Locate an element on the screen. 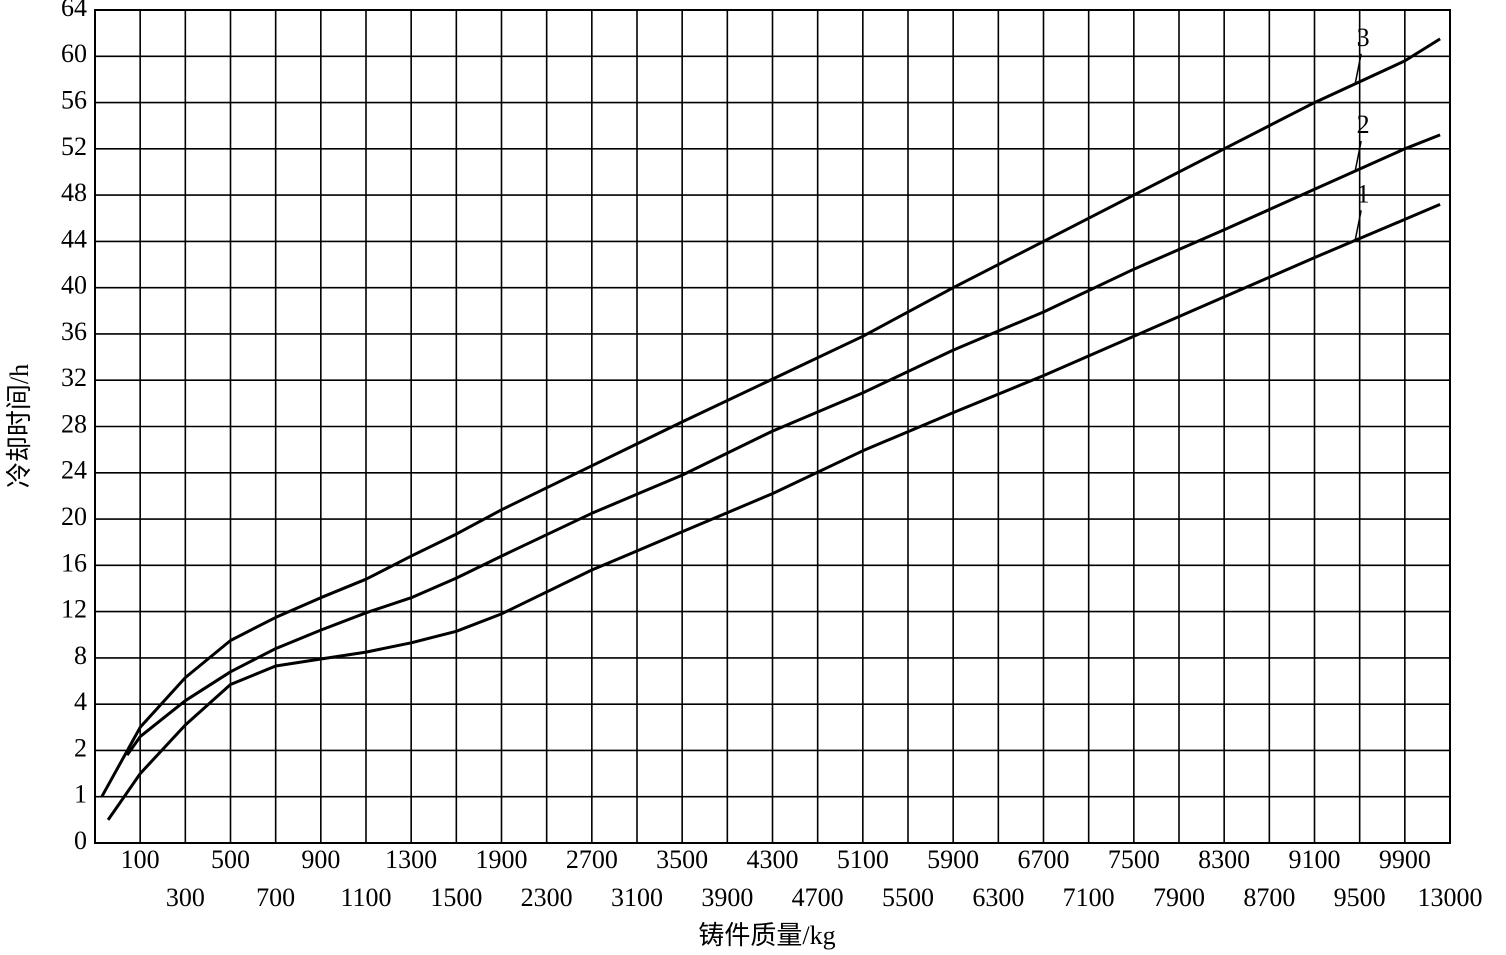  series-label: 3 is located at coordinates (1363, 37).